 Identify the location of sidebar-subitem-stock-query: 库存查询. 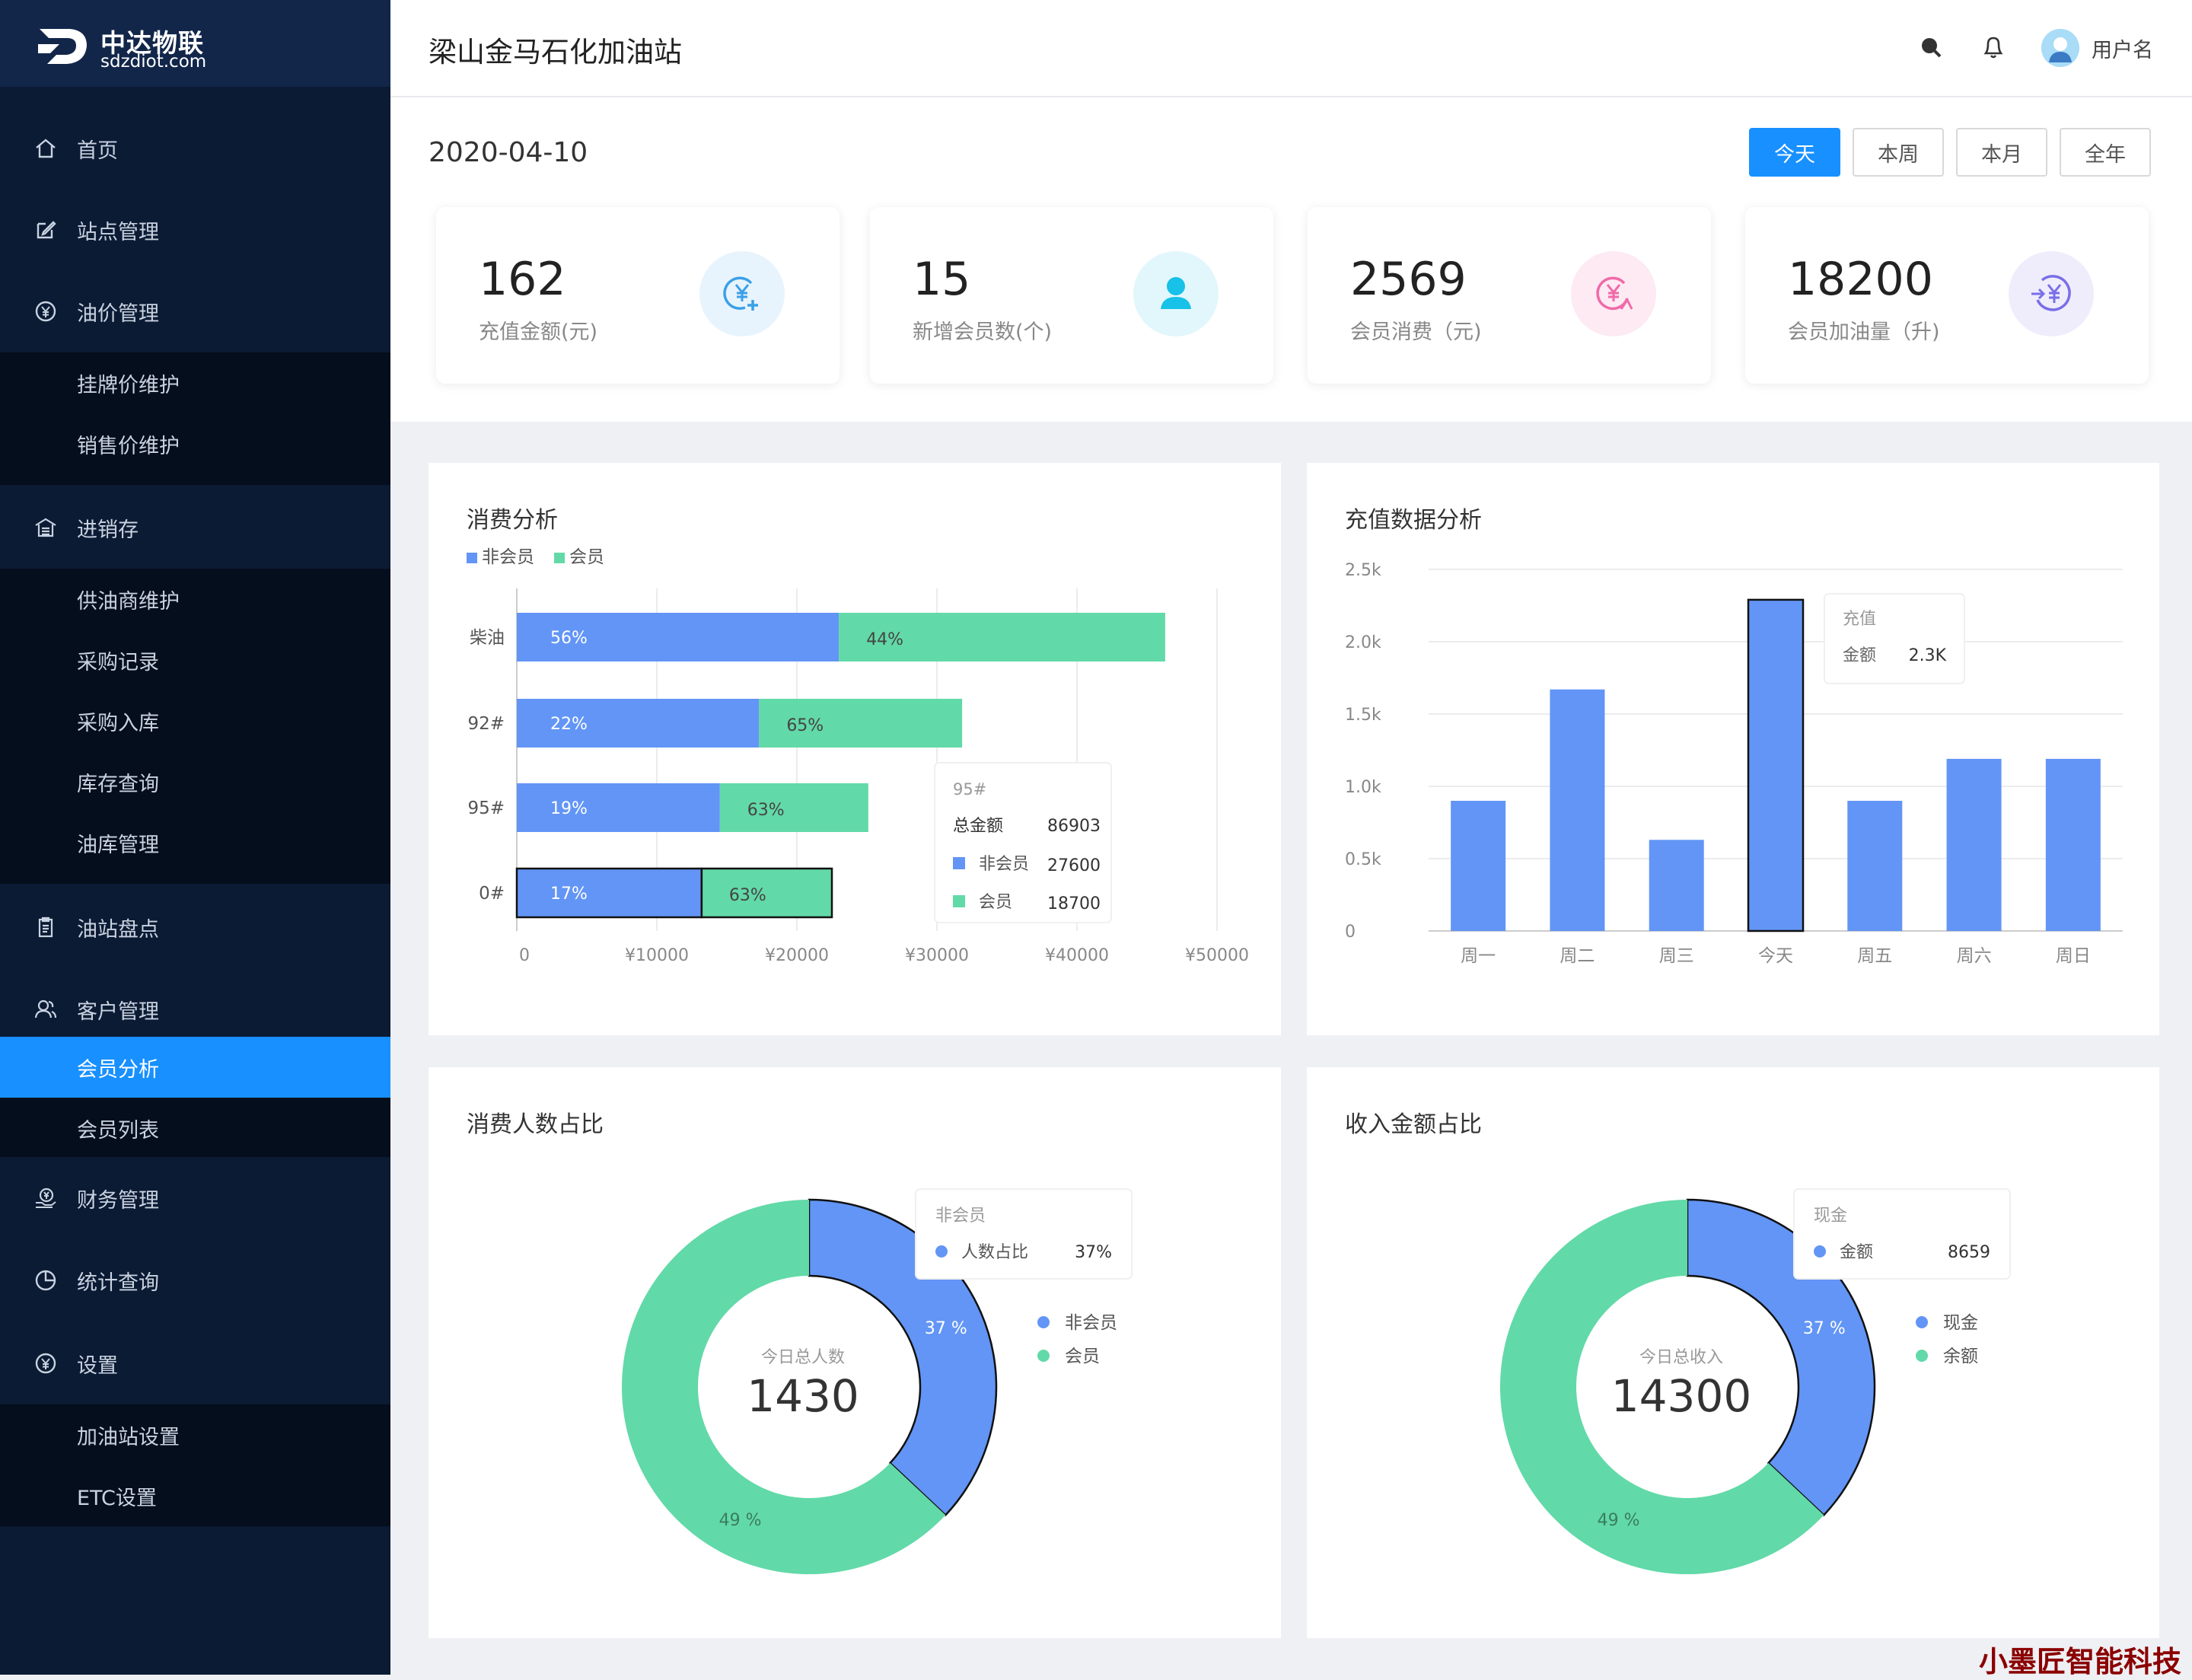
(195, 782).